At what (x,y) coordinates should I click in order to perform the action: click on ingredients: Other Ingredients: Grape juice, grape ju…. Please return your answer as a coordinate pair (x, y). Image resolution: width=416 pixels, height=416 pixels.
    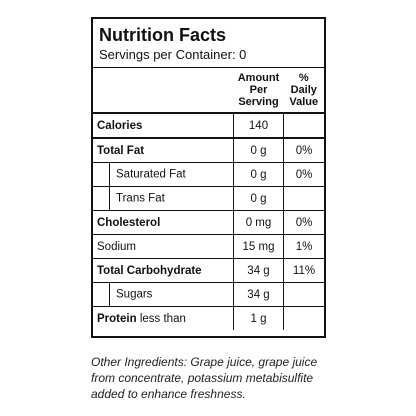
    Looking at the image, I should click on (204, 378).